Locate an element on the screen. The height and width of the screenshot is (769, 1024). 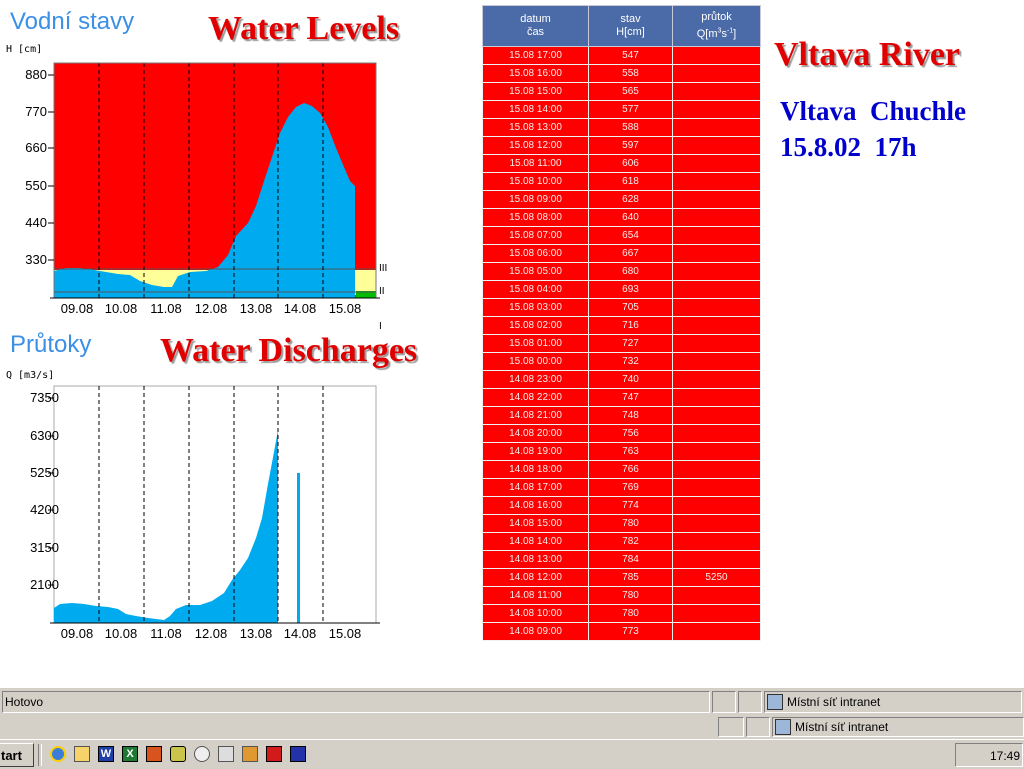
discharges-x-tick-label: 11.08 is located at coordinates (166, 633).